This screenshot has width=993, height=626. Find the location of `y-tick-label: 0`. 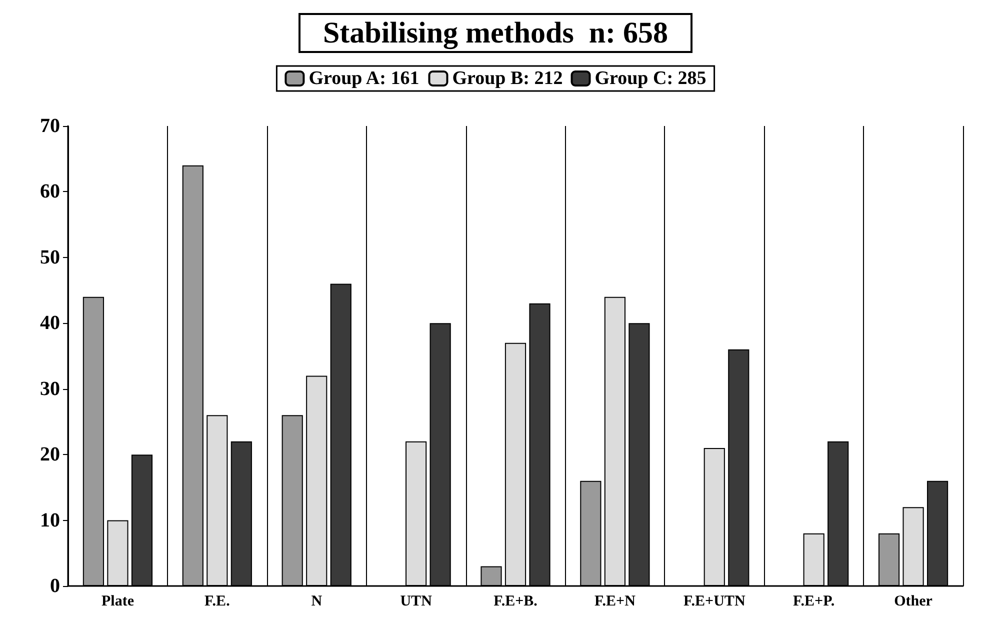

y-tick-label: 0 is located at coordinates (55, 586).